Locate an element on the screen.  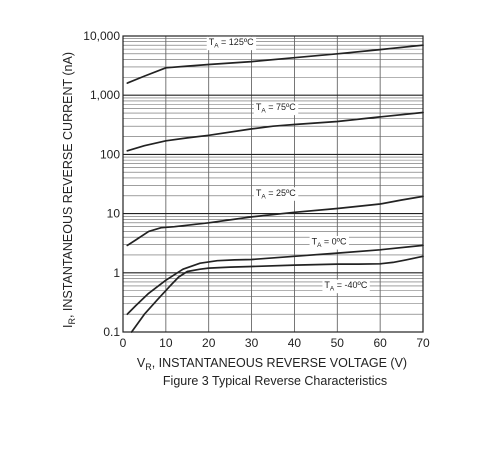
x-tick-label: 0 is located at coordinates (123, 343).